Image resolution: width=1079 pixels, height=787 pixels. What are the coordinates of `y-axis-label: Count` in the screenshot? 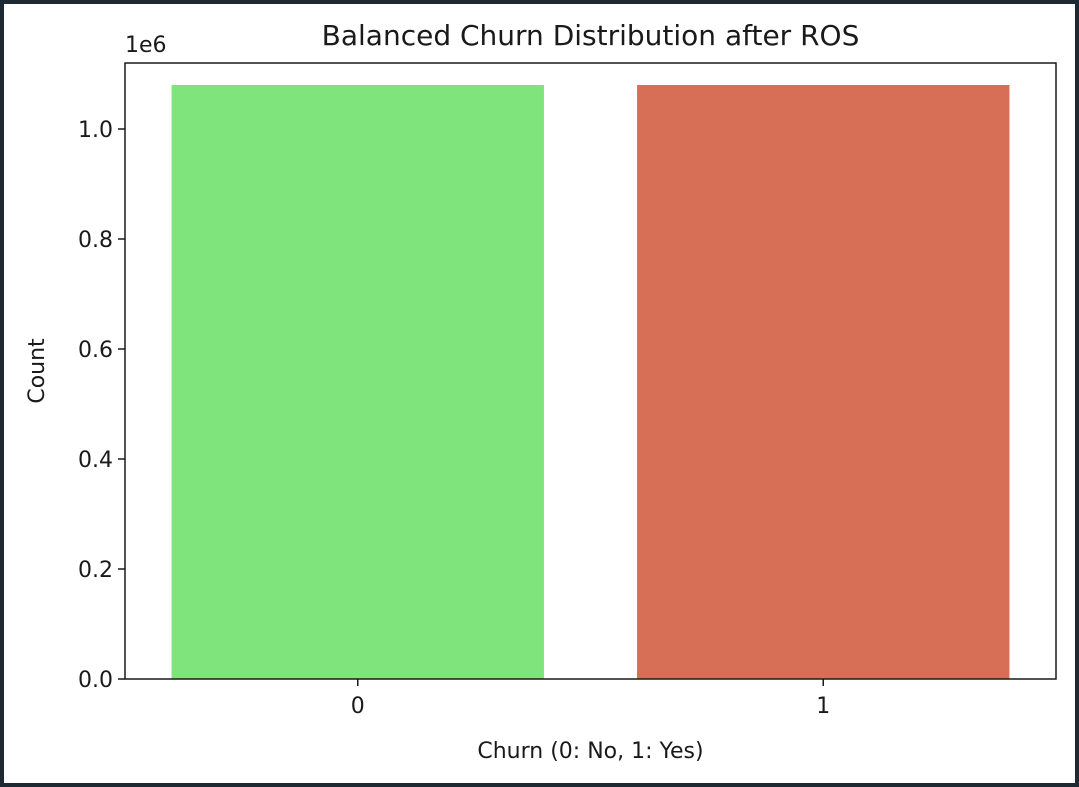 It's located at (37, 371).